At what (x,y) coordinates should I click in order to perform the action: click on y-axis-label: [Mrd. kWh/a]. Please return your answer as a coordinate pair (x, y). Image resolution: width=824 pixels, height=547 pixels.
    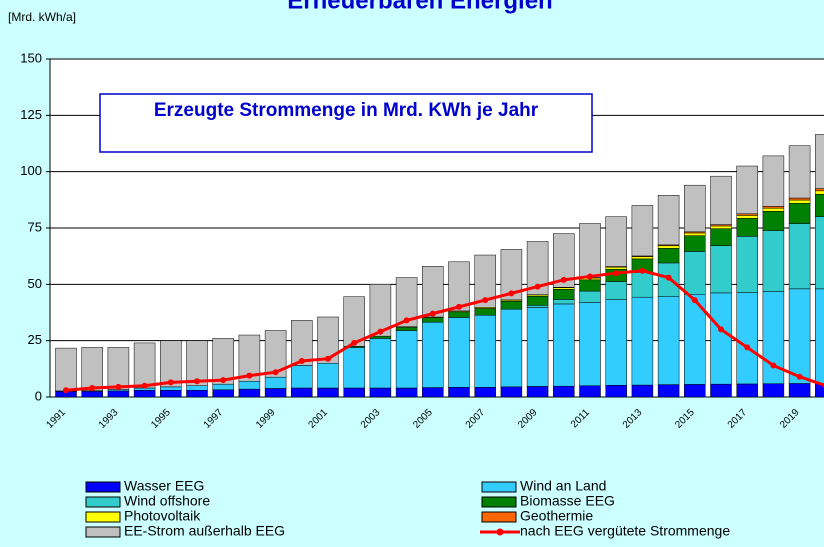
    Looking at the image, I should click on (42, 17).